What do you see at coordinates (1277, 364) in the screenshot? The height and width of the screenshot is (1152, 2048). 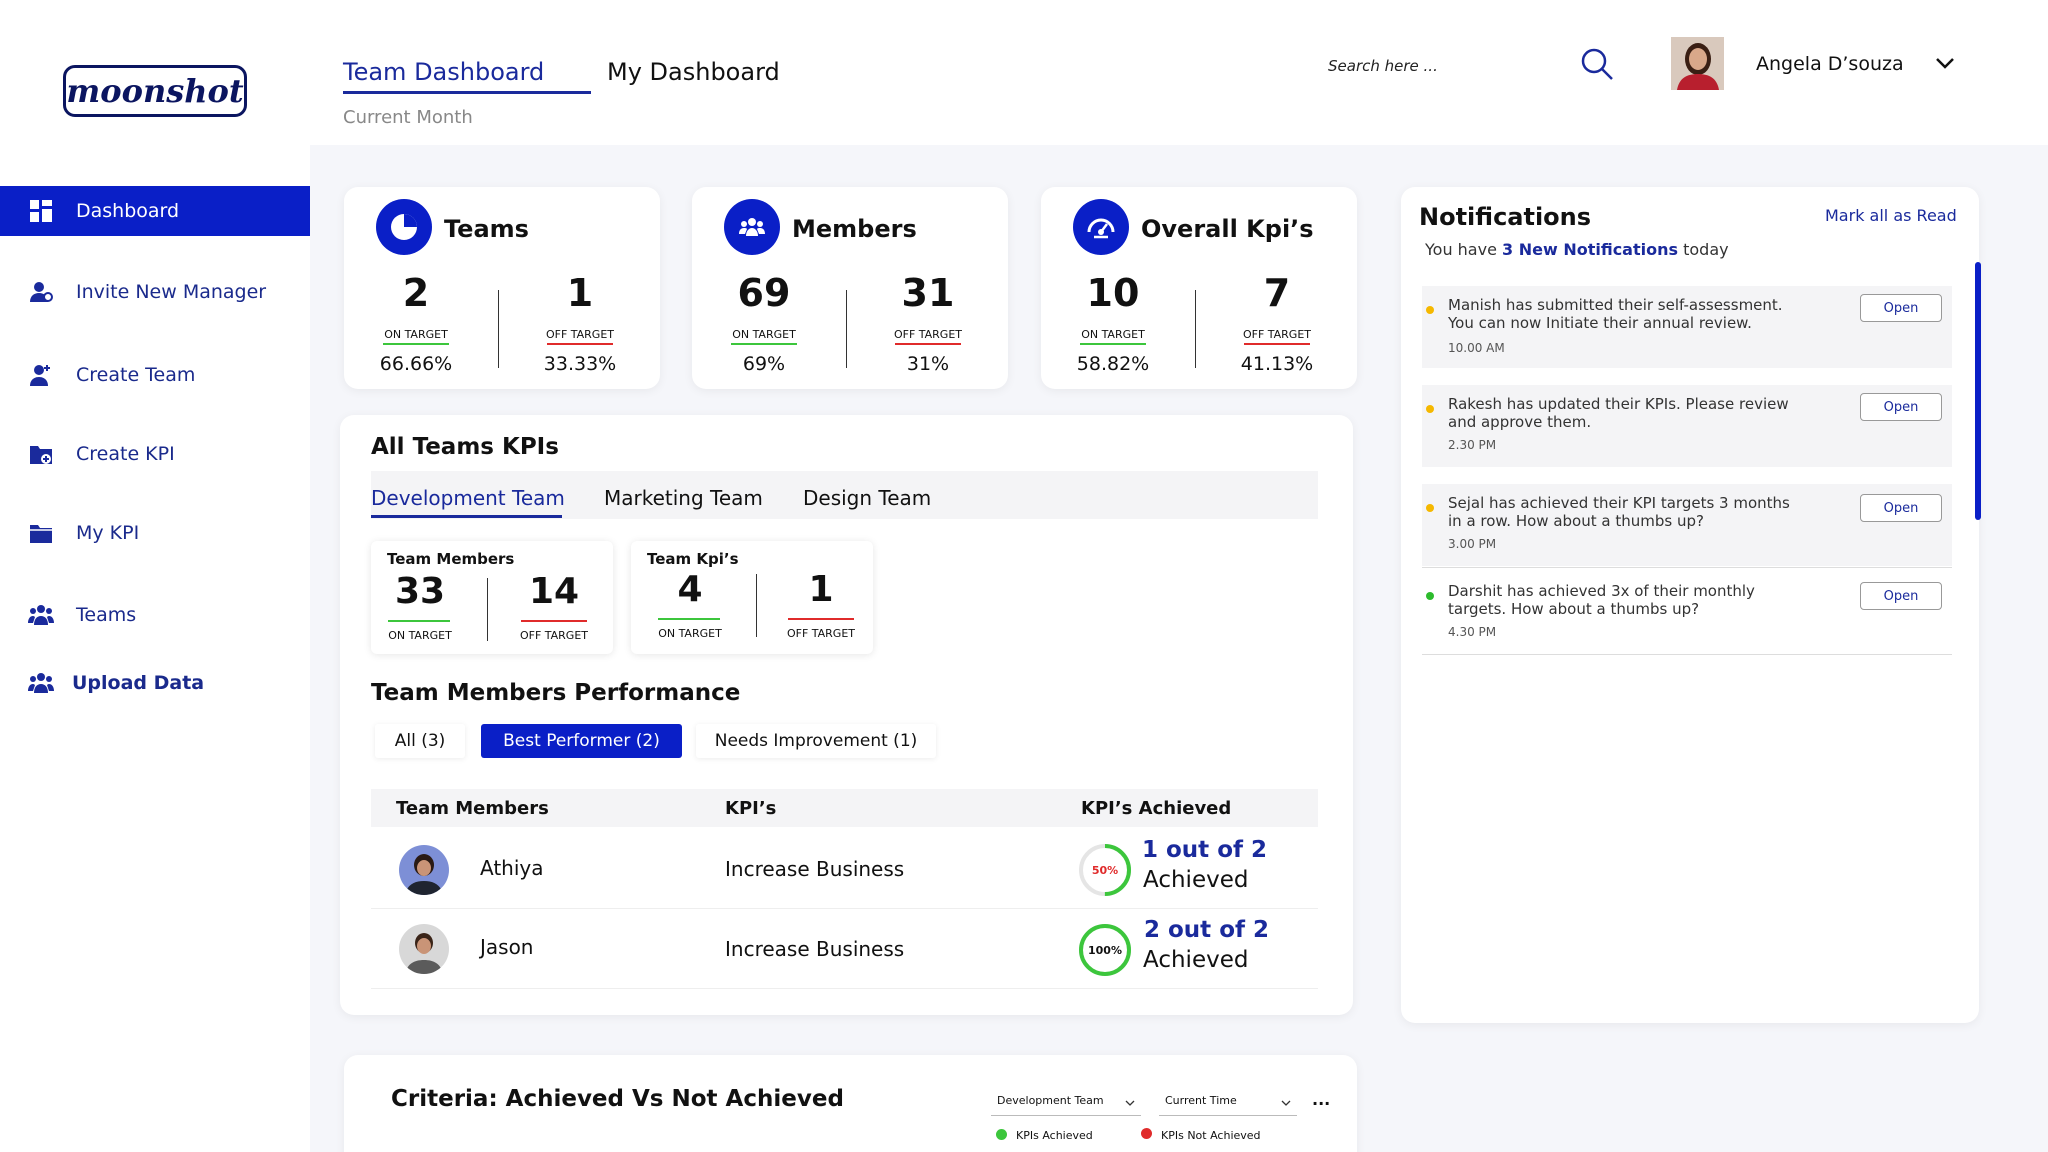 I see `off-target-percent: 41.13%` at bounding box center [1277, 364].